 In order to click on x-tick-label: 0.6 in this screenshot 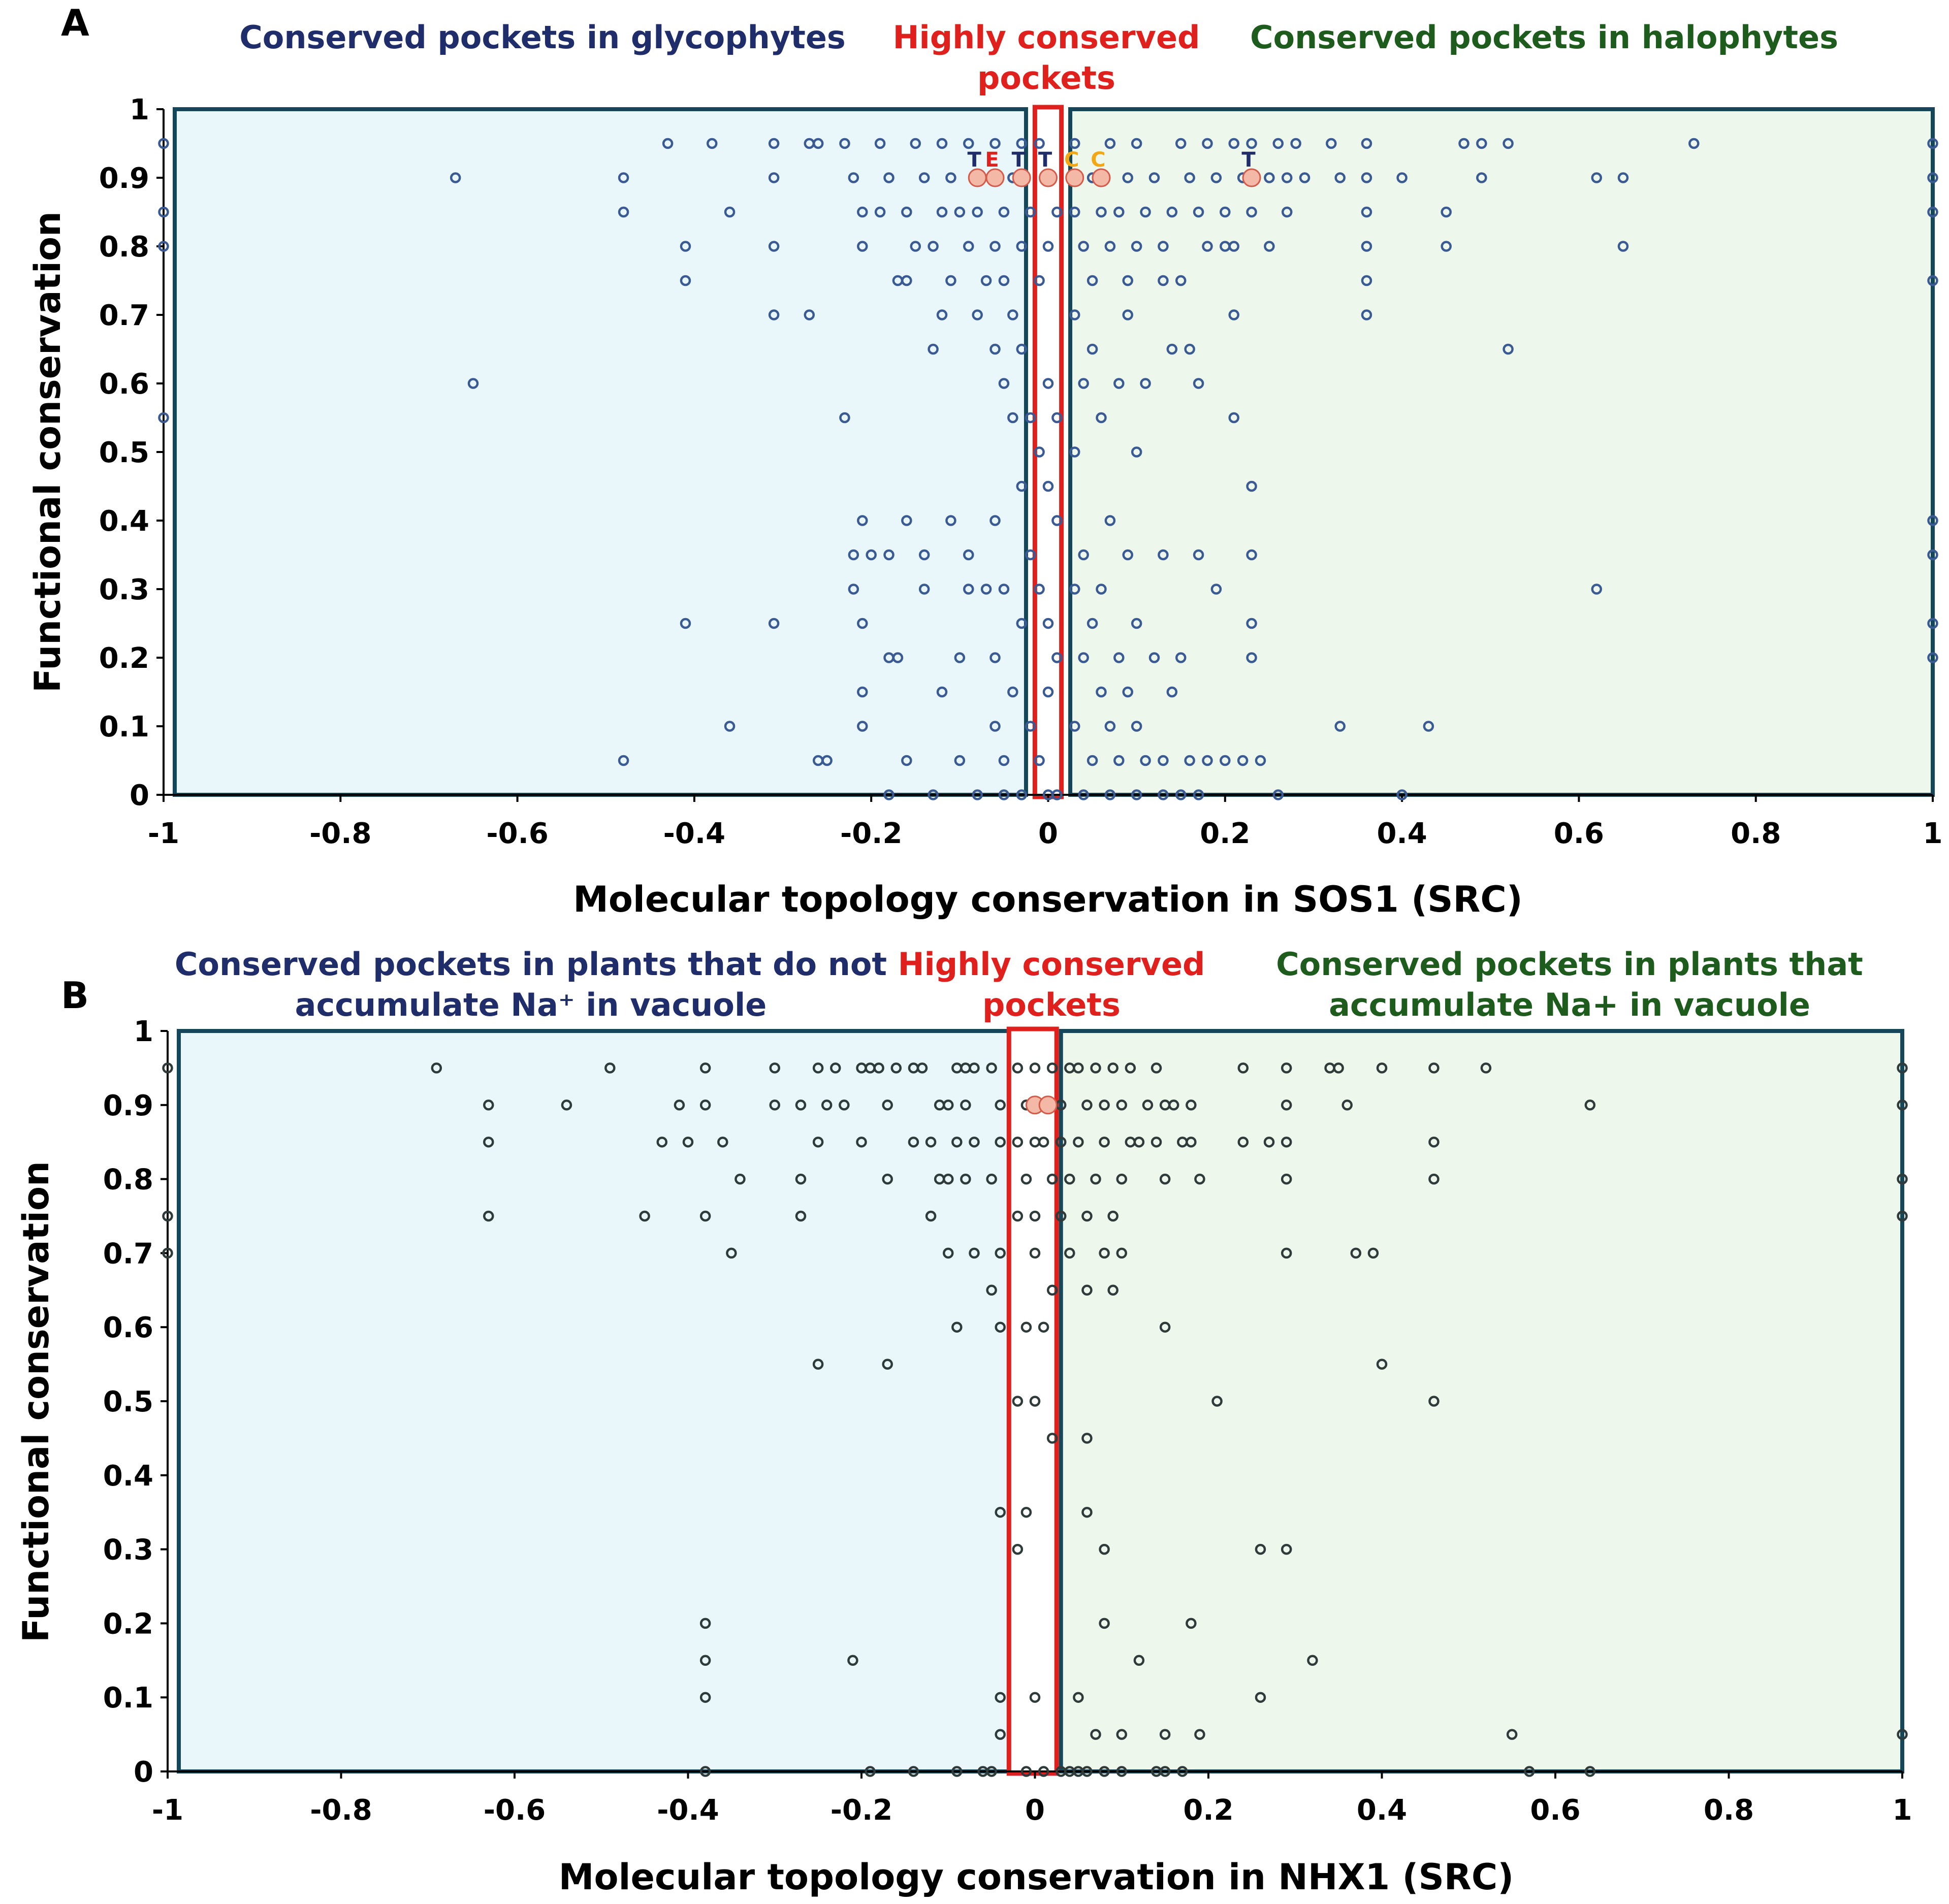, I will do `click(1579, 833)`.